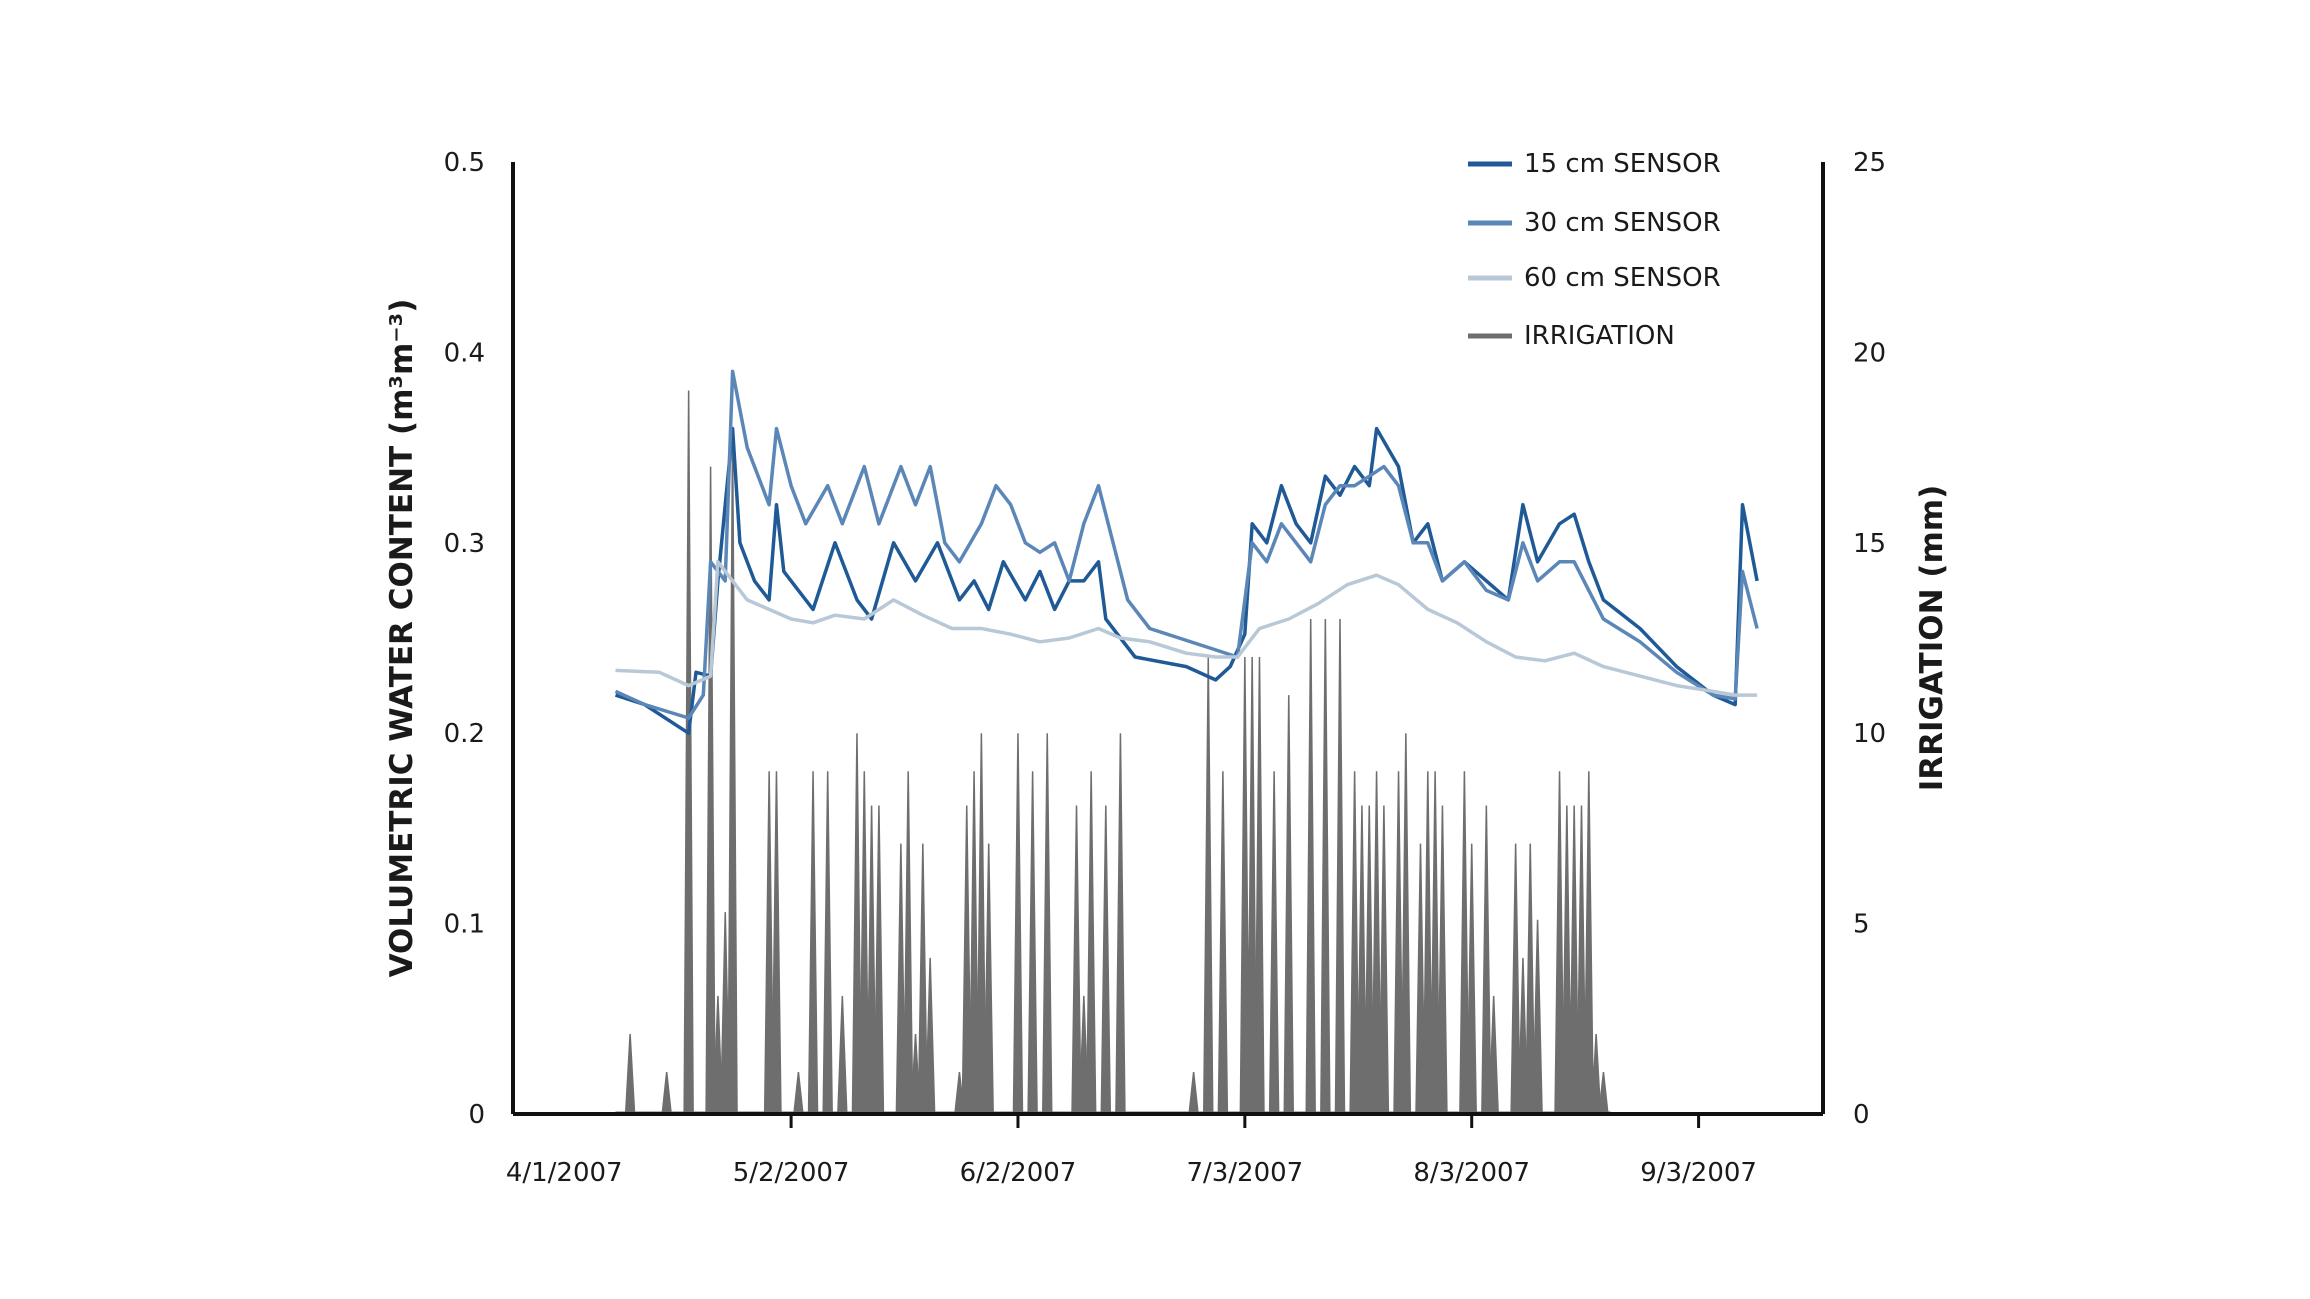 The height and width of the screenshot is (1299, 2310). Describe the element at coordinates (1622, 223) in the screenshot. I see `legend-label: 30 cm SENSOR` at that location.